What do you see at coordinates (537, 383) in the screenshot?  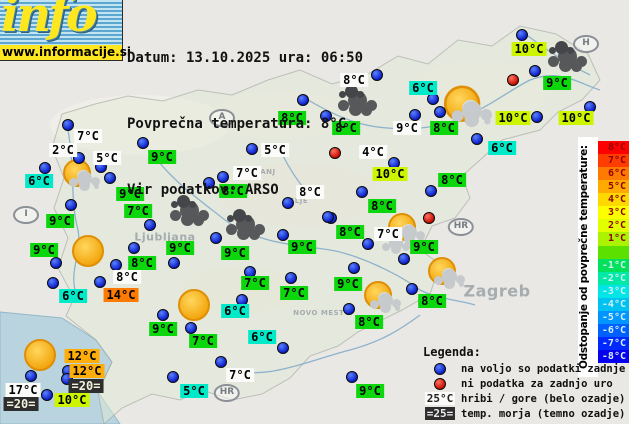 I see `legend-item-text: ni podatka za zadnjo uro` at bounding box center [537, 383].